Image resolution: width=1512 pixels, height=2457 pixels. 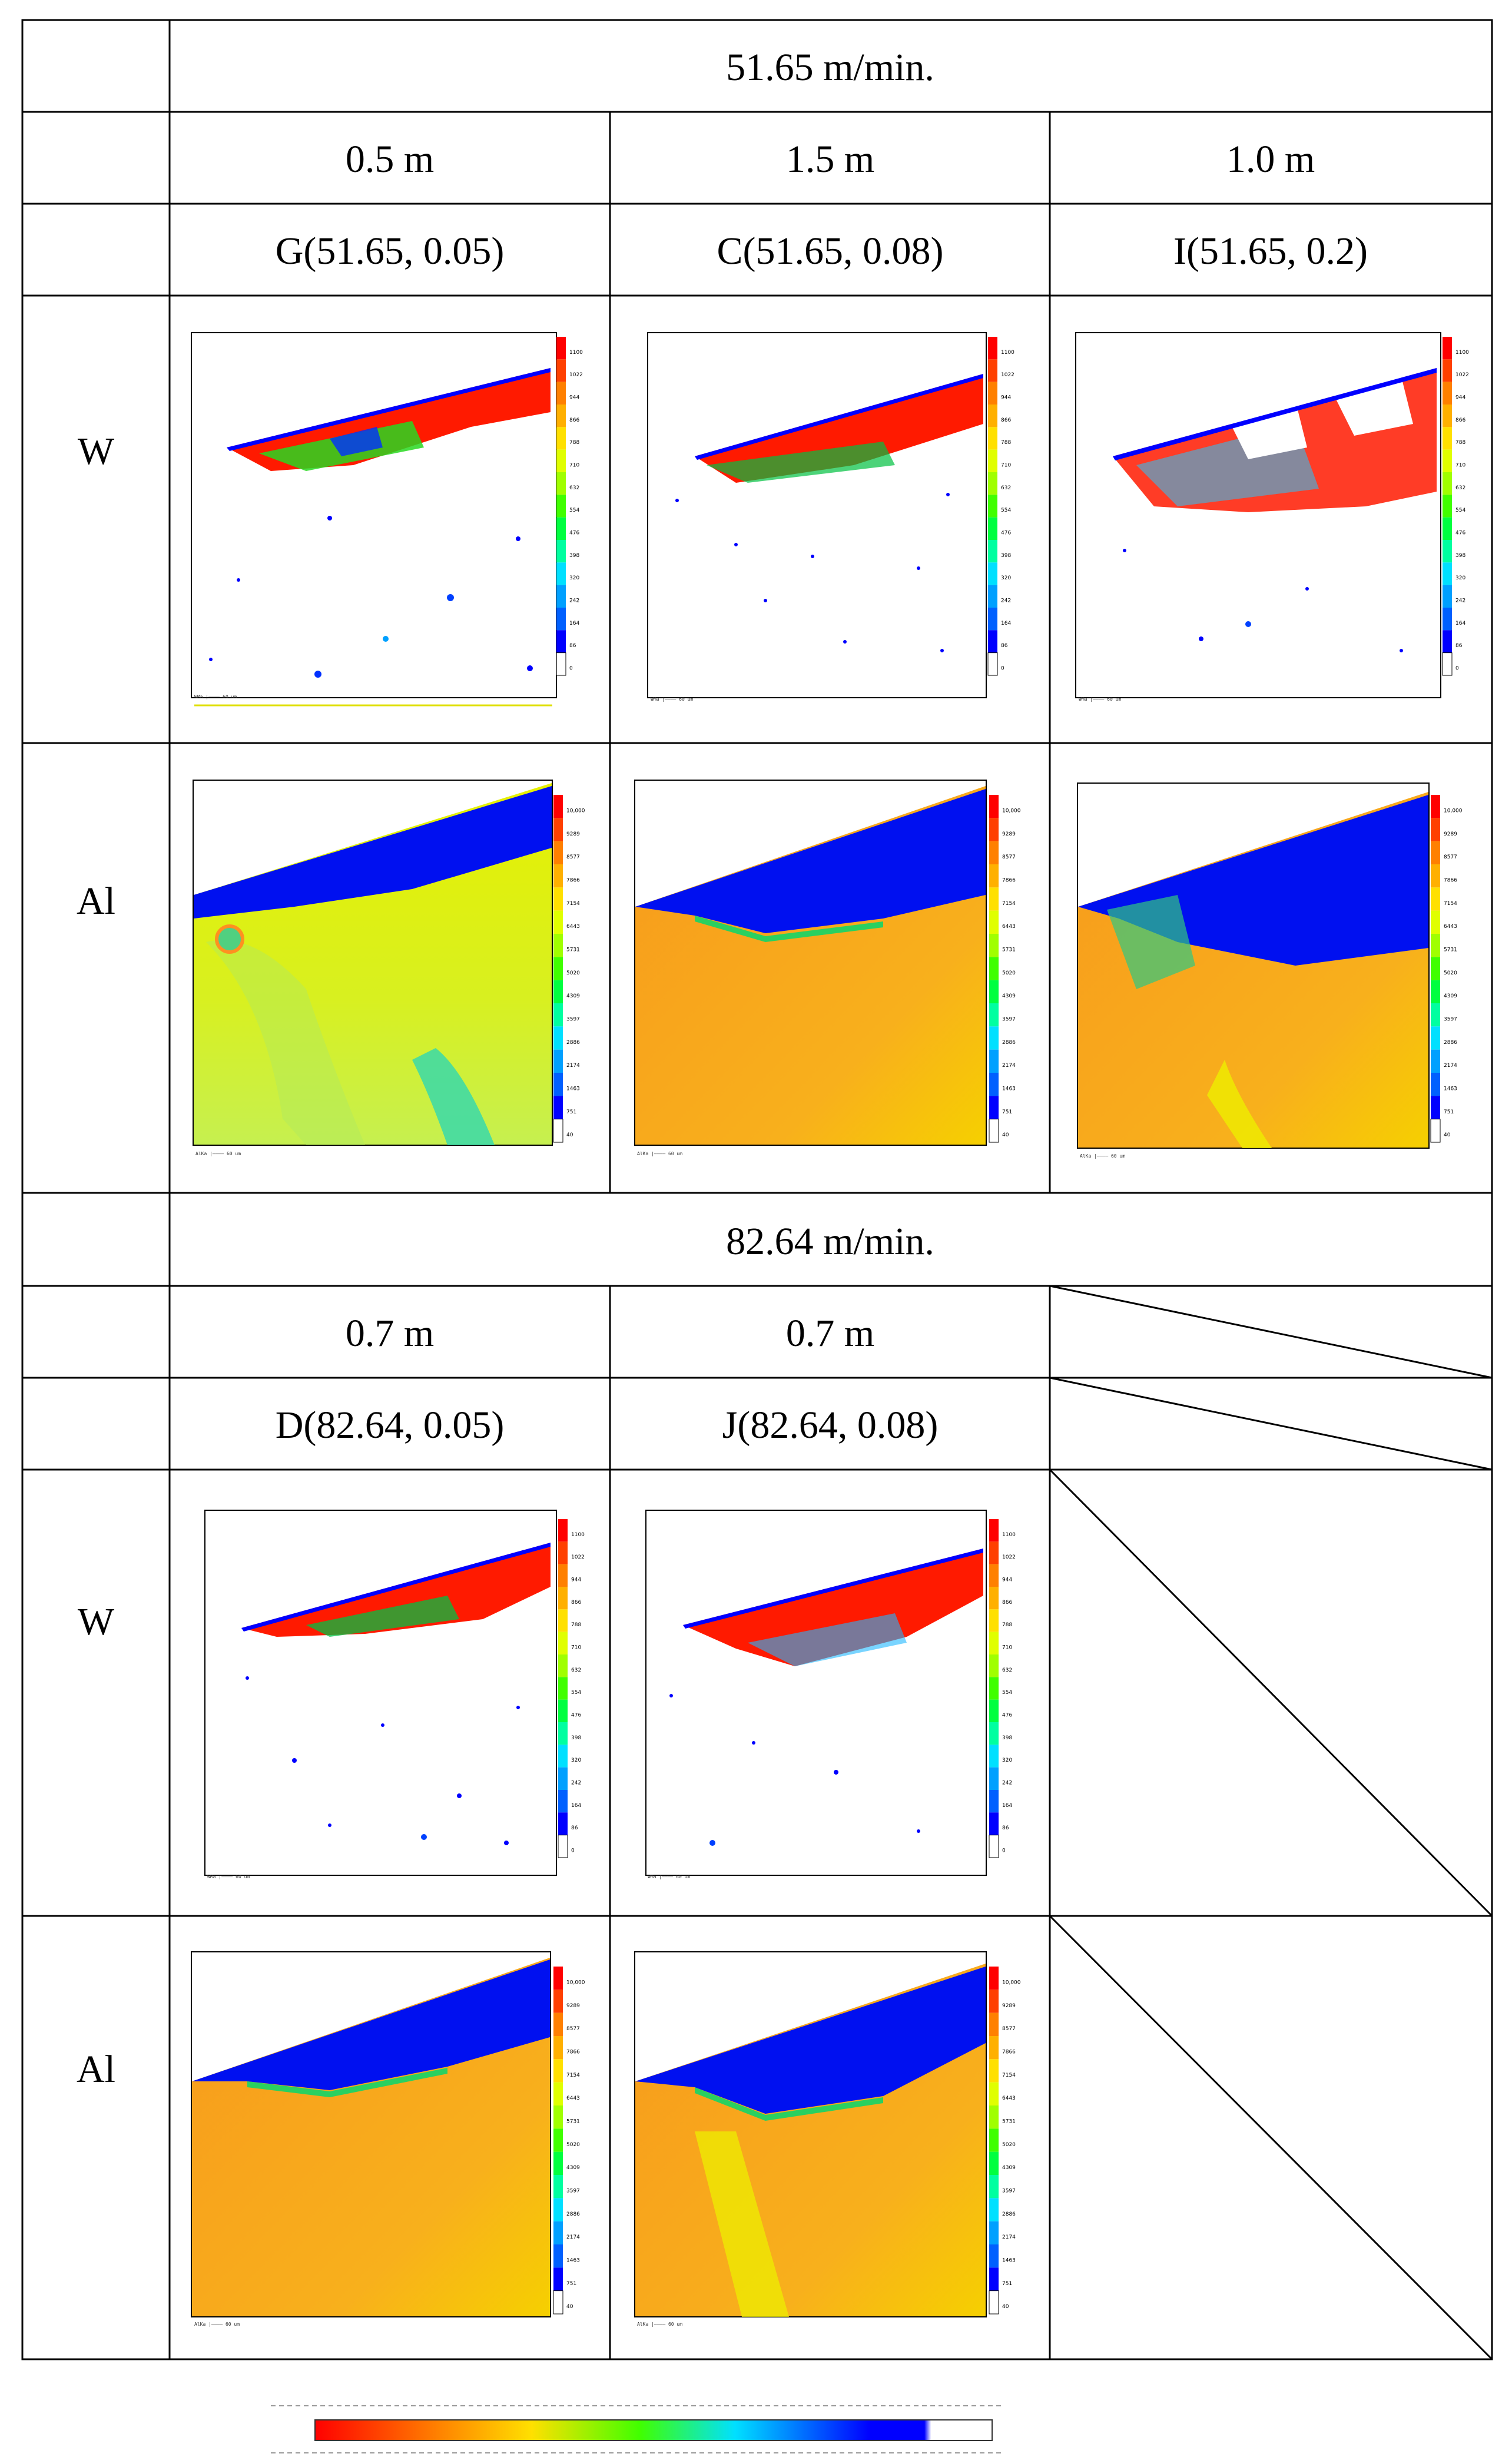 What do you see at coordinates (1453, 811) in the screenshot?
I see `scale-label: 10,000` at bounding box center [1453, 811].